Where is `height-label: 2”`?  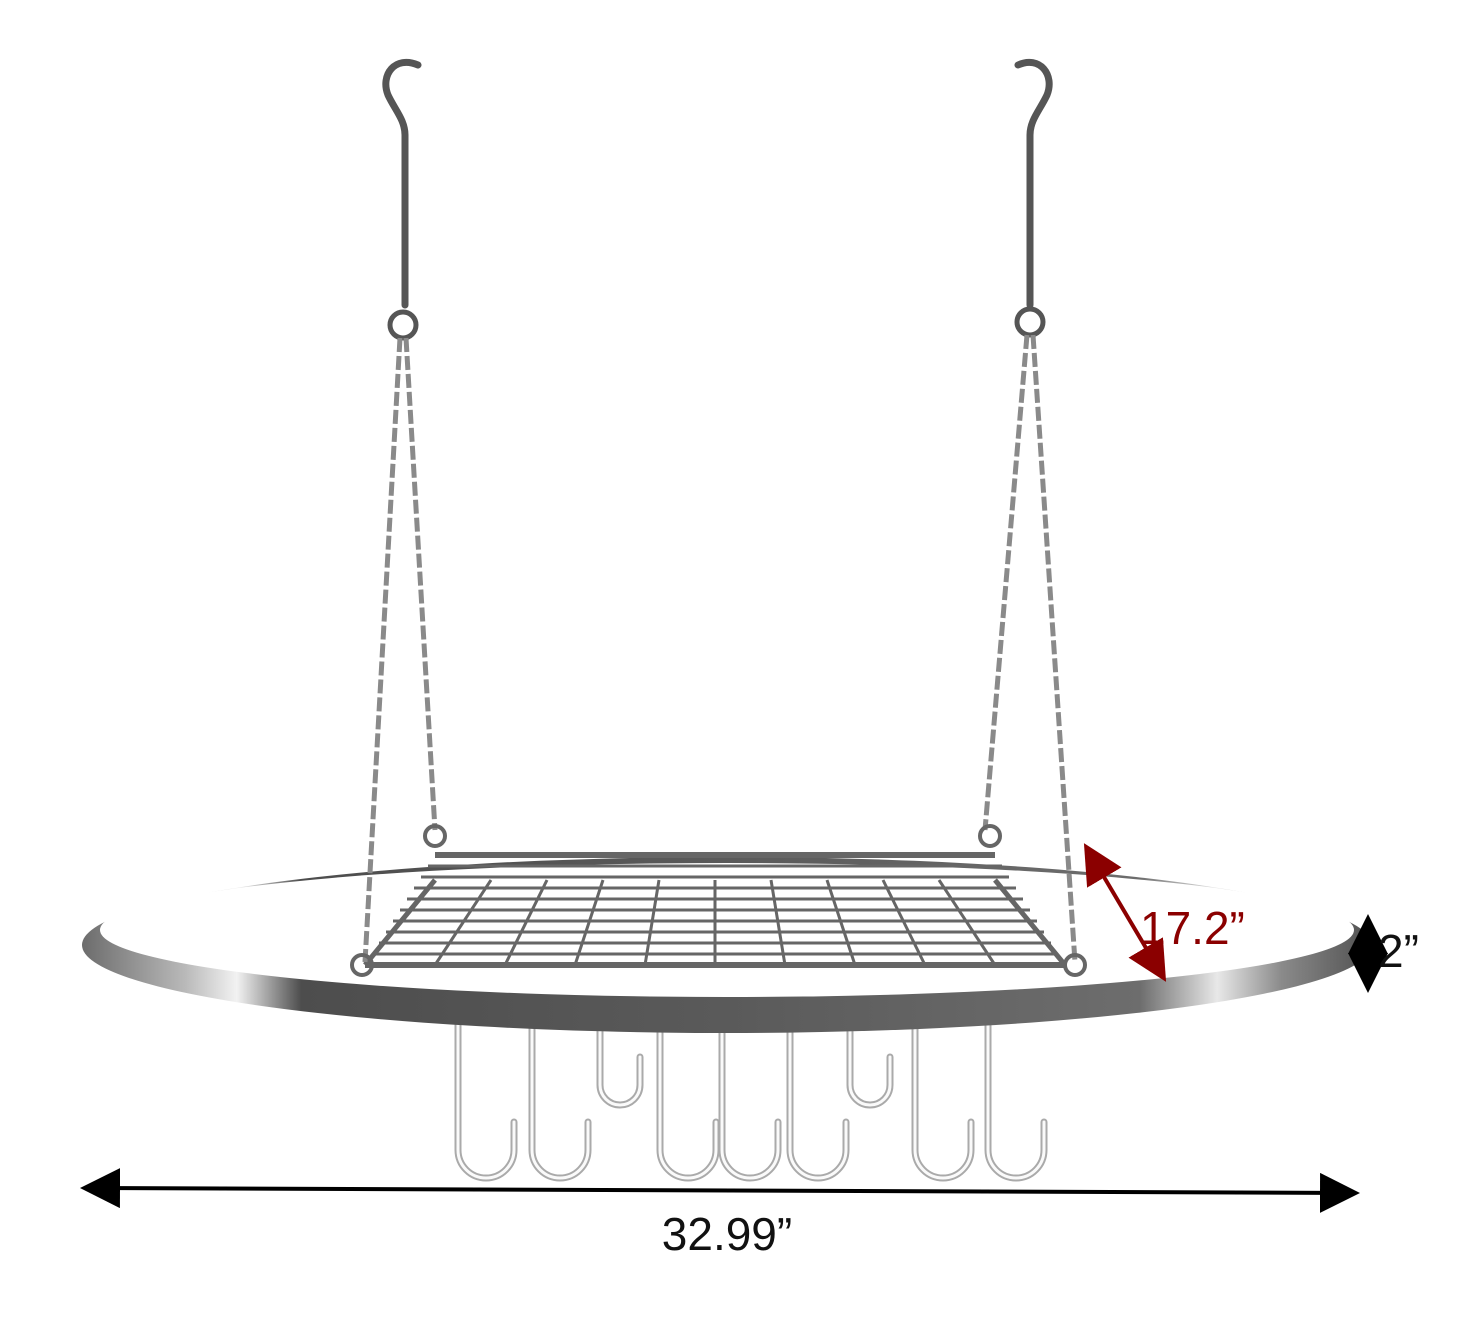
height-label: 2” is located at coordinates (1398, 951).